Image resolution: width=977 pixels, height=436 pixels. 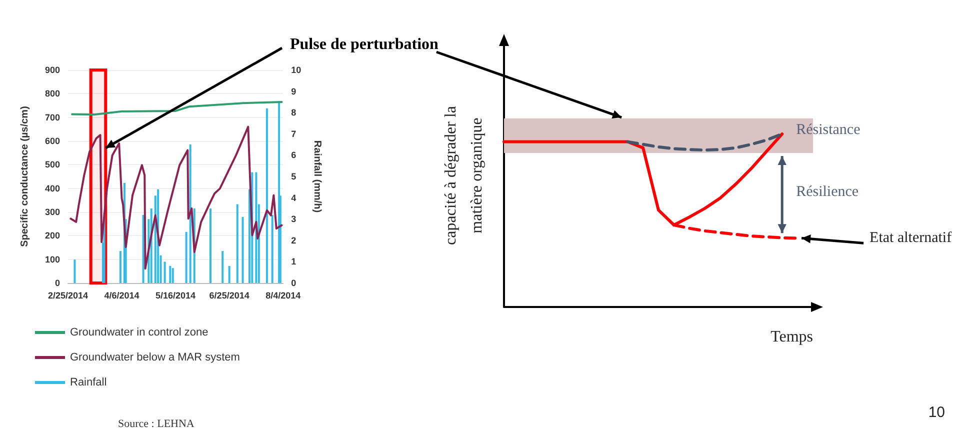 I want to click on y2-tick-label: 9, so click(x=293, y=91).